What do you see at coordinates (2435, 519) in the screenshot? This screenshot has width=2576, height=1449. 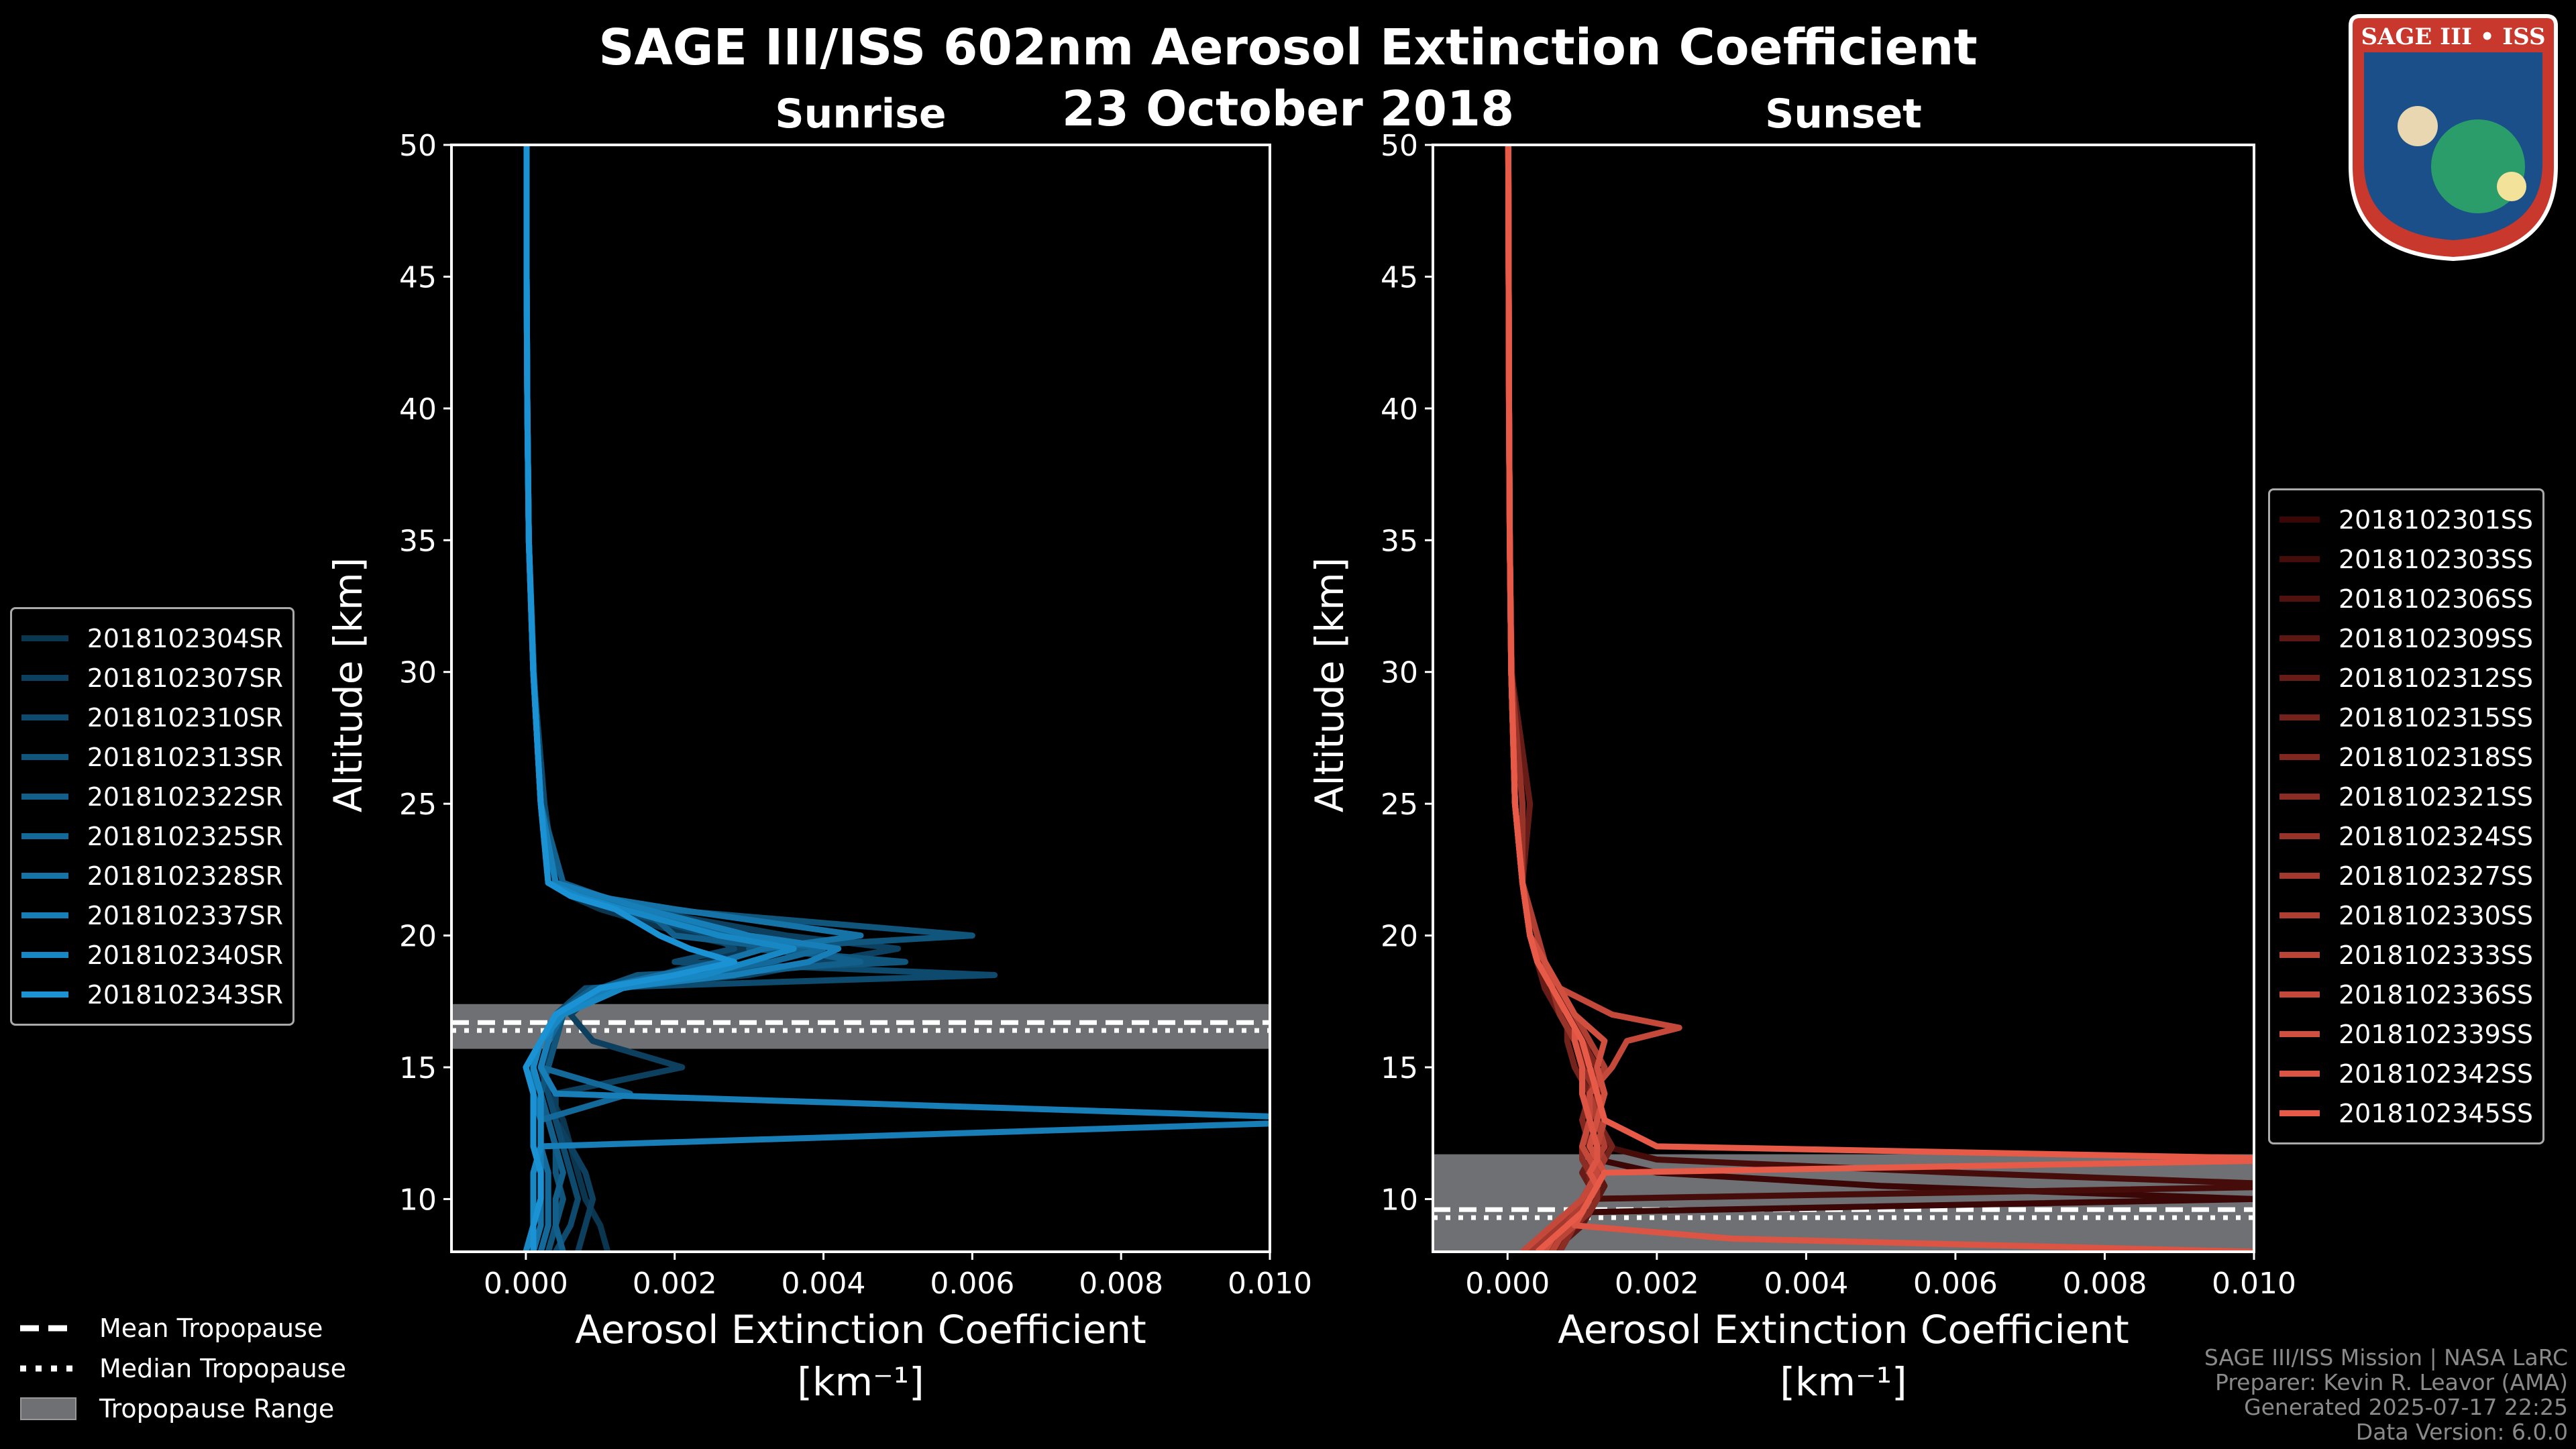 I see `legend-label: 2018102301SS` at bounding box center [2435, 519].